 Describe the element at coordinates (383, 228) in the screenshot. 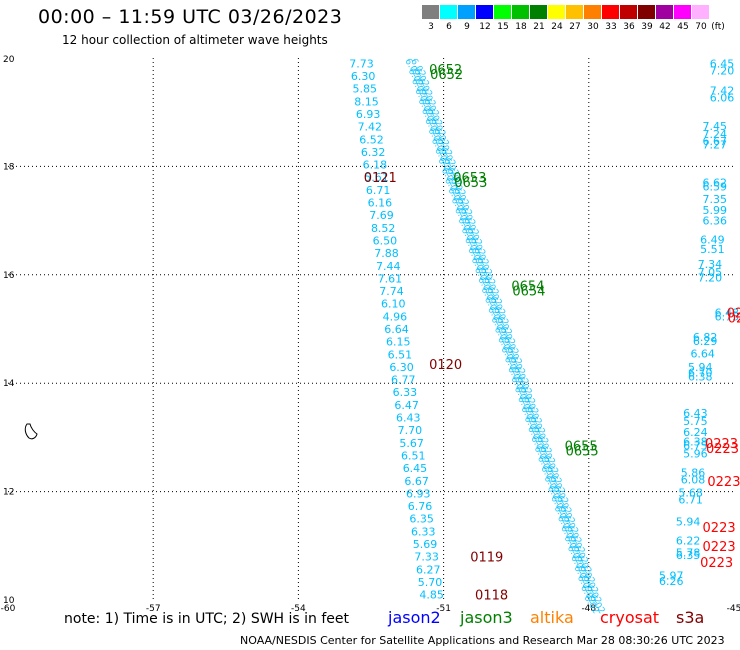

I see `wave-height-value: 8.52` at that location.